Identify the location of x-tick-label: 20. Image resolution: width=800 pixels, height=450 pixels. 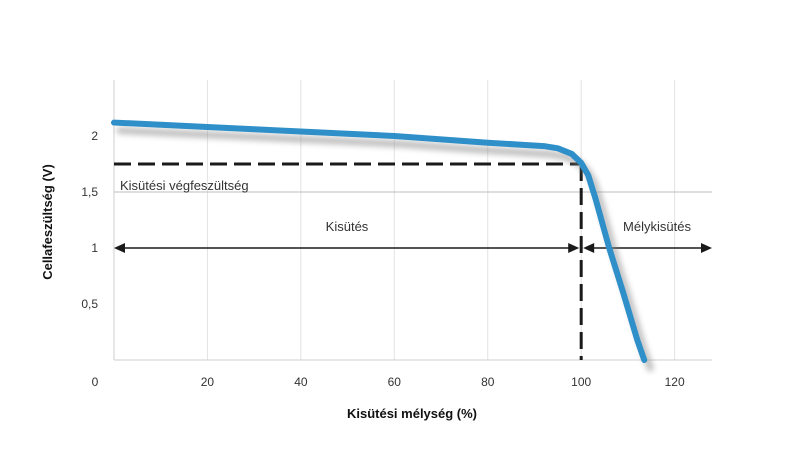
(208, 382).